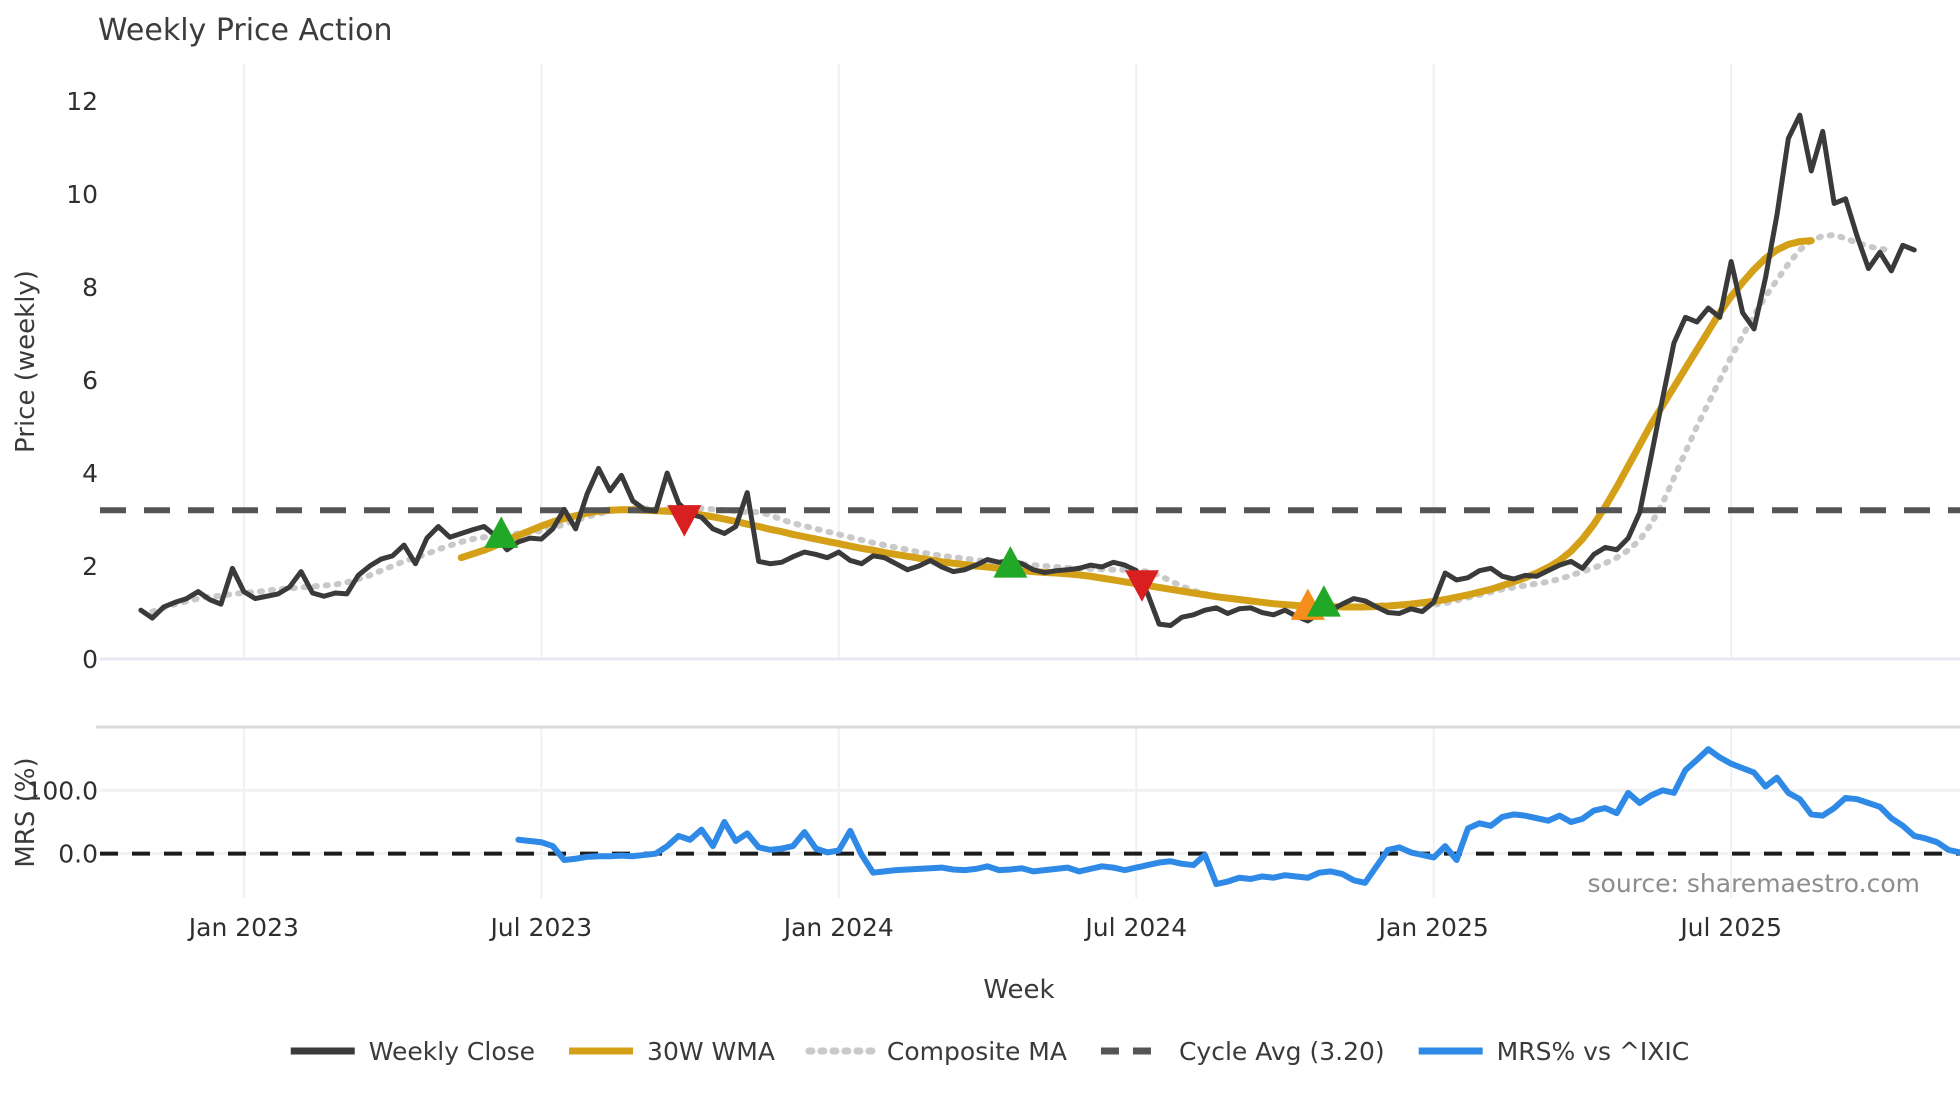 This screenshot has width=1960, height=1102. Describe the element at coordinates (90, 287) in the screenshot. I see `price-ytick-8: 8` at that location.